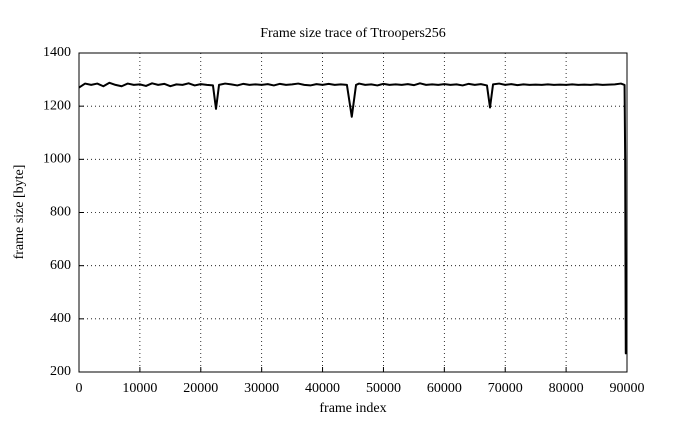 The width and height of the screenshot is (695, 426). Describe the element at coordinates (60, 318) in the screenshot. I see `y-tick-label: 400` at that location.